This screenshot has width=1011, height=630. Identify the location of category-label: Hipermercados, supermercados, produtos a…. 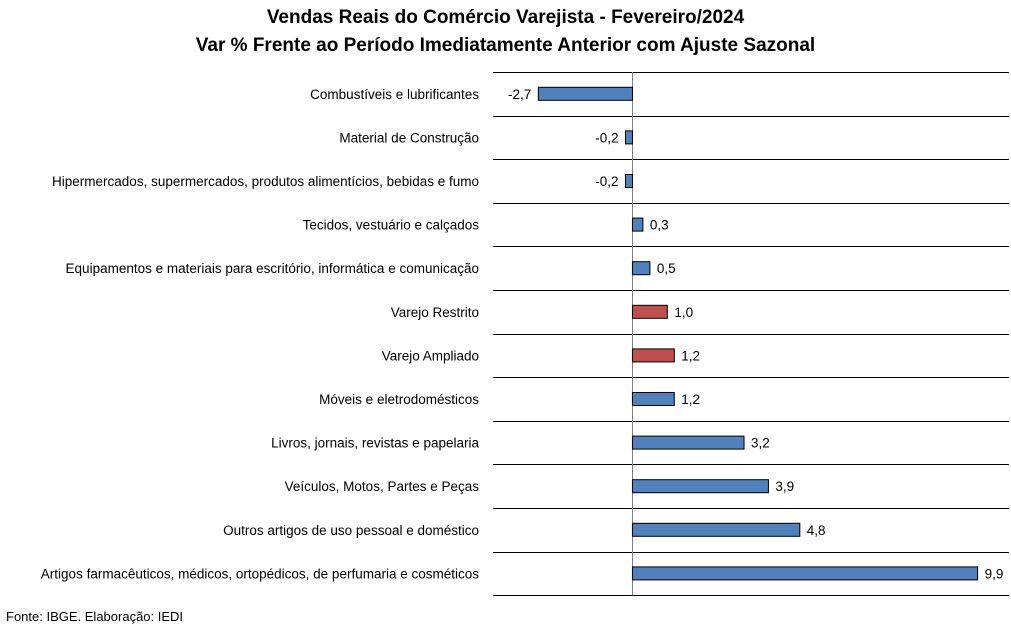
(265, 181).